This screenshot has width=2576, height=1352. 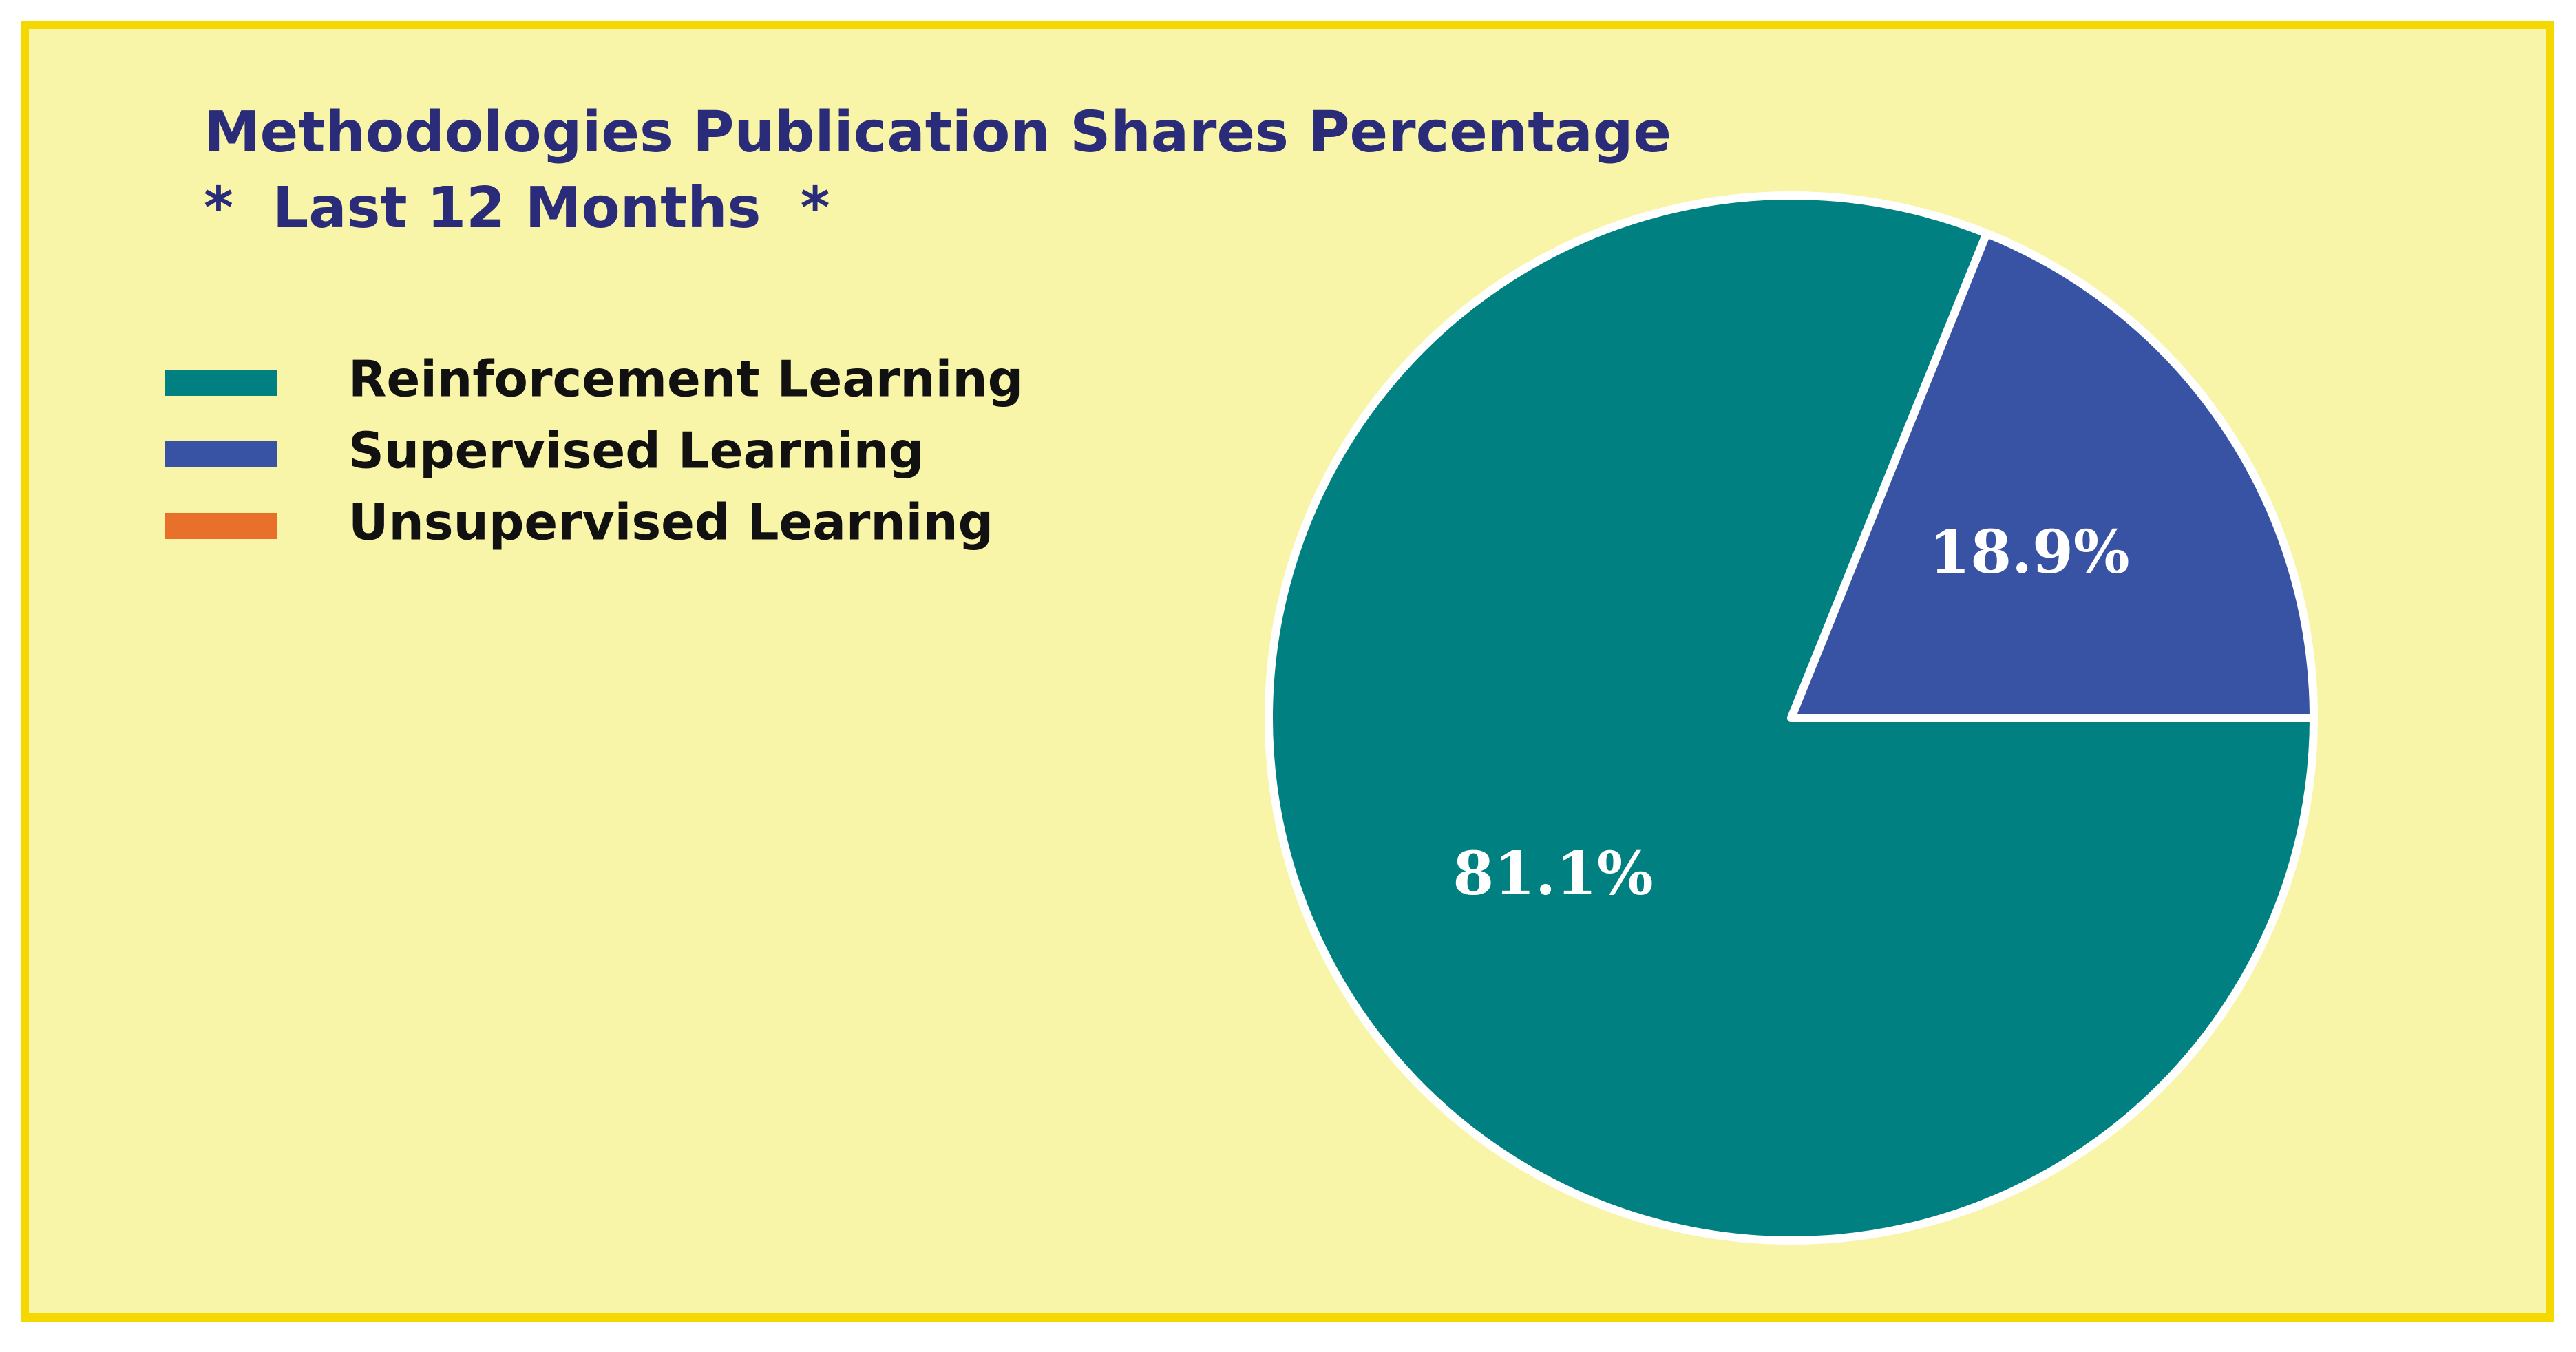 What do you see at coordinates (1553, 874) in the screenshot?
I see `slice-label: 81.1%` at bounding box center [1553, 874].